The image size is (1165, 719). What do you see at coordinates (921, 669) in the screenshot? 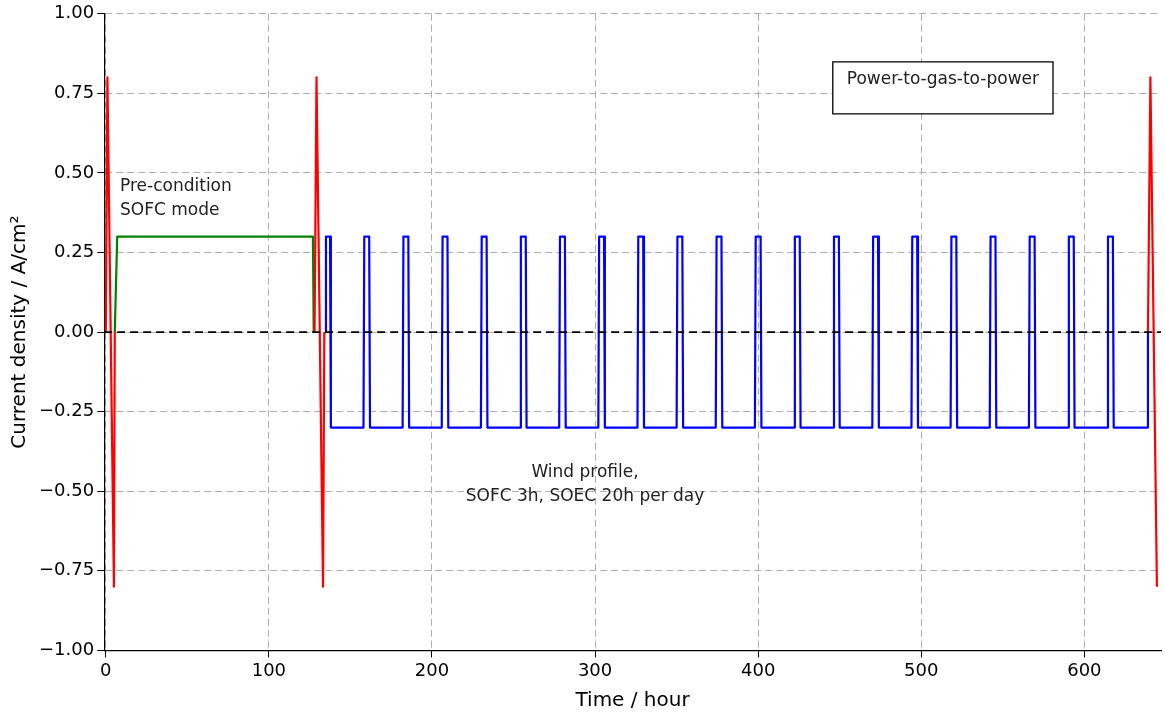
I see `x-tick-label: 500` at bounding box center [921, 669].